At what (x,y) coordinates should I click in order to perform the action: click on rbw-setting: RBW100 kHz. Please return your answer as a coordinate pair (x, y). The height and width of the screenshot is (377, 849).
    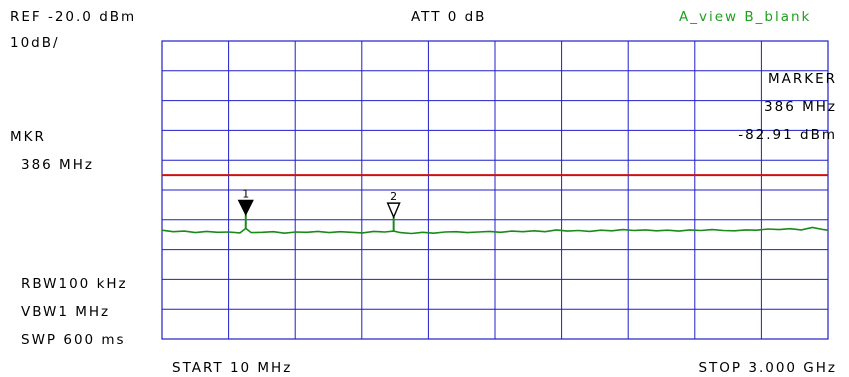
    Looking at the image, I should click on (74, 284).